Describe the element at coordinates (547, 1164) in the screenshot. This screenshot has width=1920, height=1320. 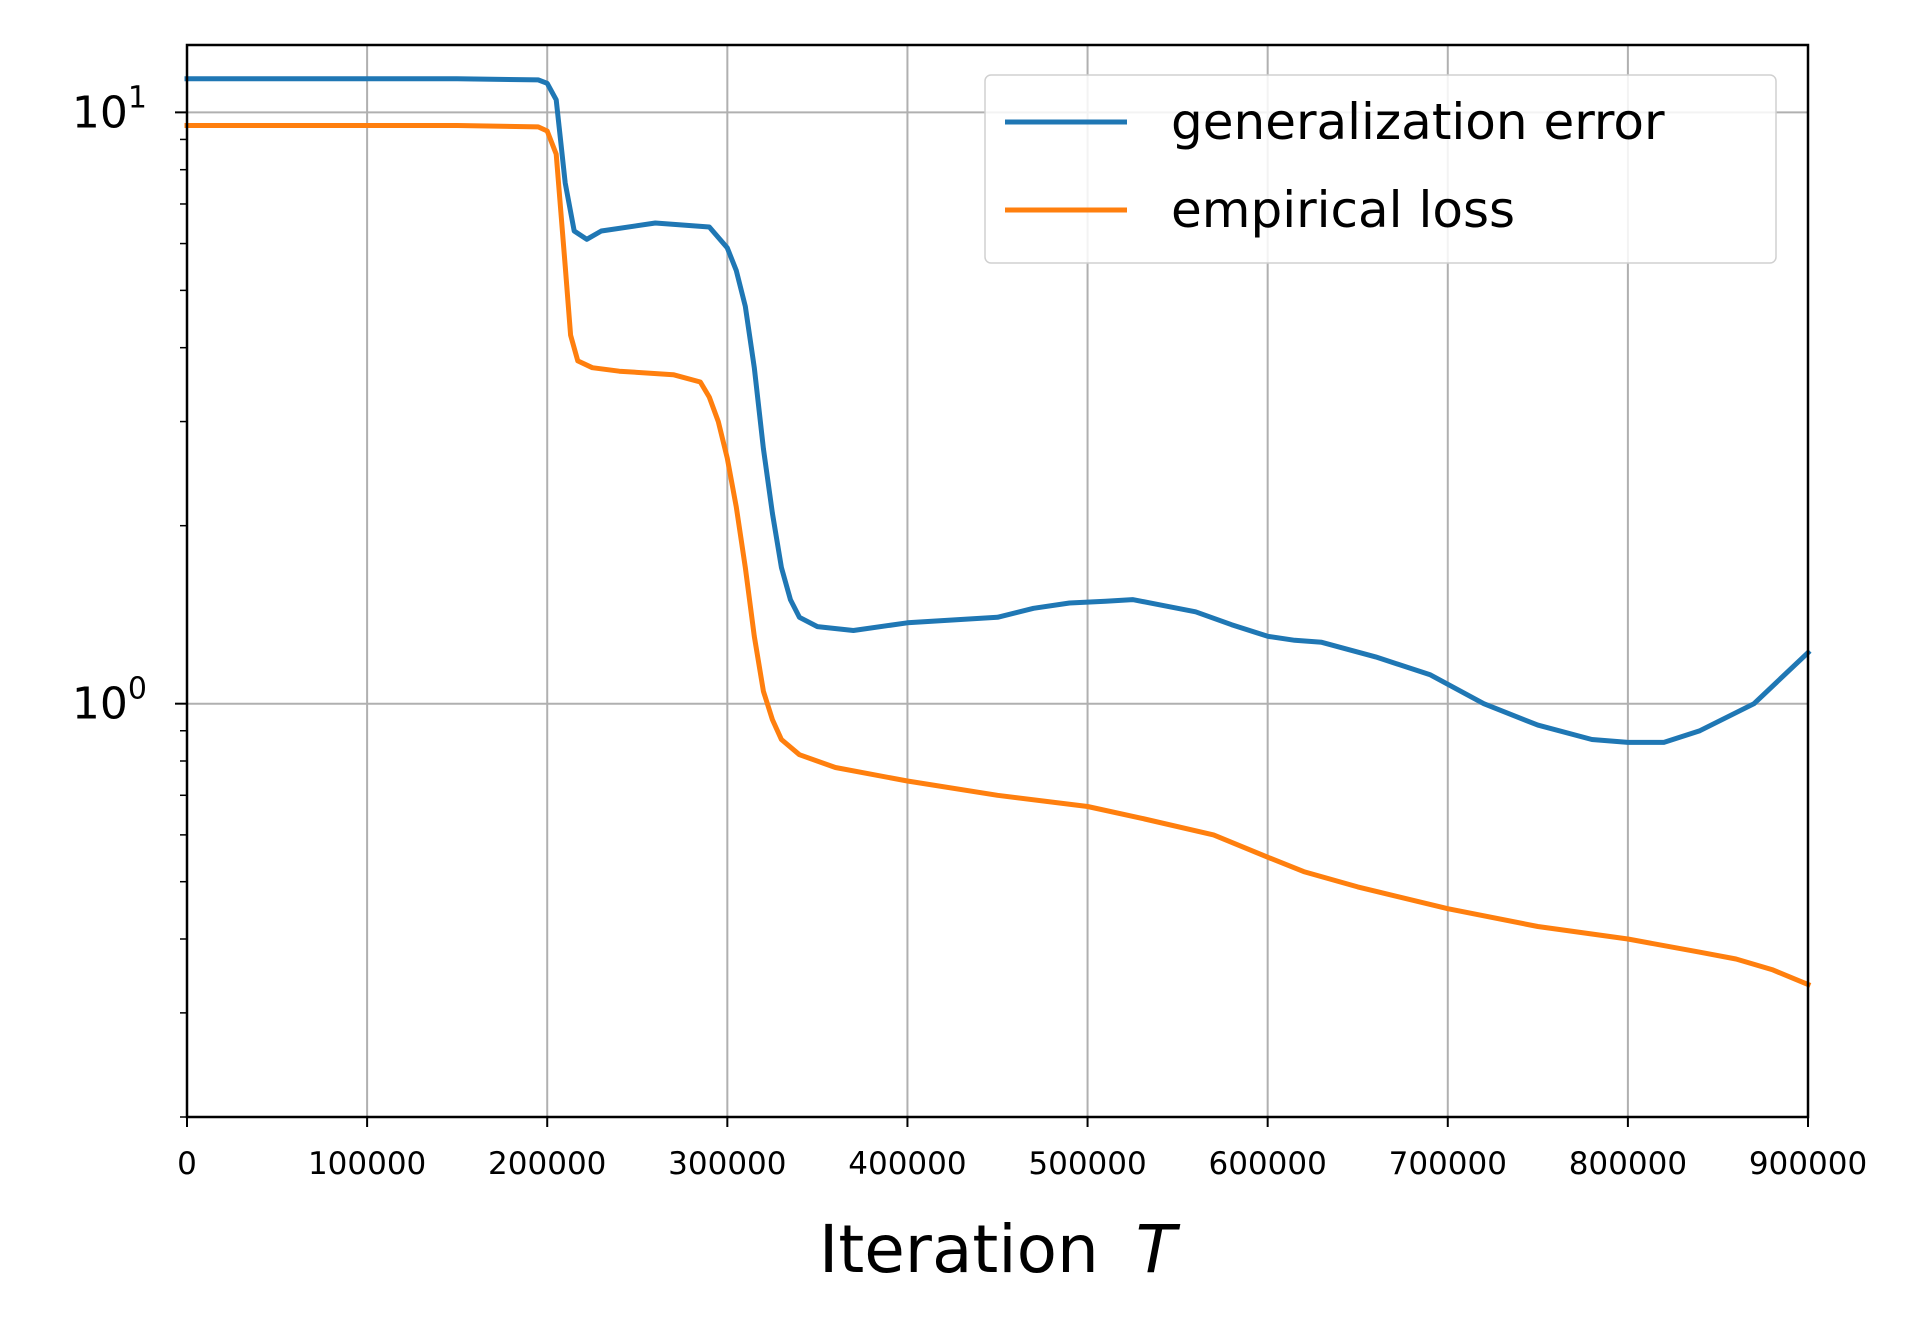
I see `x-tick-label: 200000` at that location.